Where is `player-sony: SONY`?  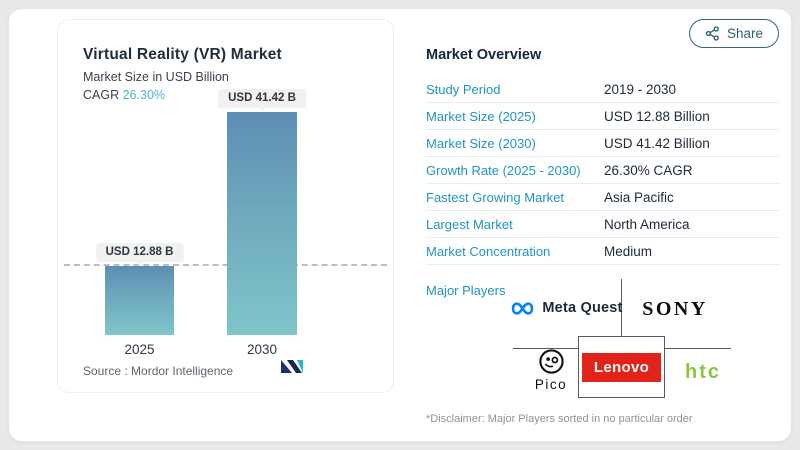 player-sony: SONY is located at coordinates (675, 309).